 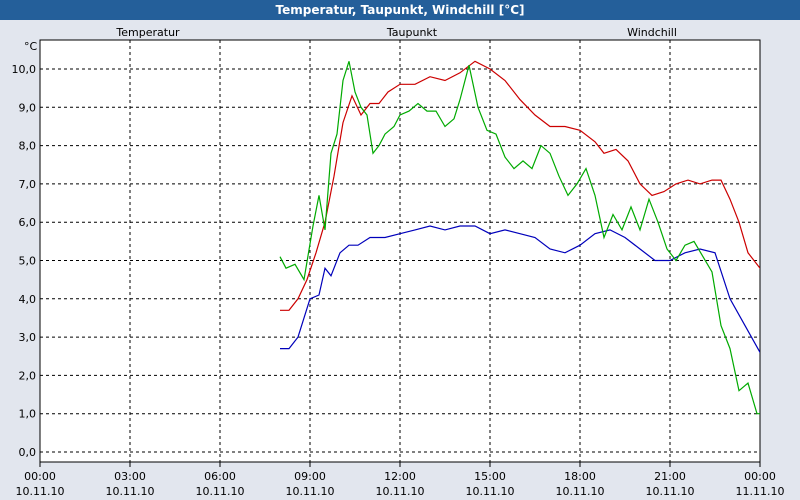 I want to click on y-axis-unit-label: °C, so click(x=31, y=46).